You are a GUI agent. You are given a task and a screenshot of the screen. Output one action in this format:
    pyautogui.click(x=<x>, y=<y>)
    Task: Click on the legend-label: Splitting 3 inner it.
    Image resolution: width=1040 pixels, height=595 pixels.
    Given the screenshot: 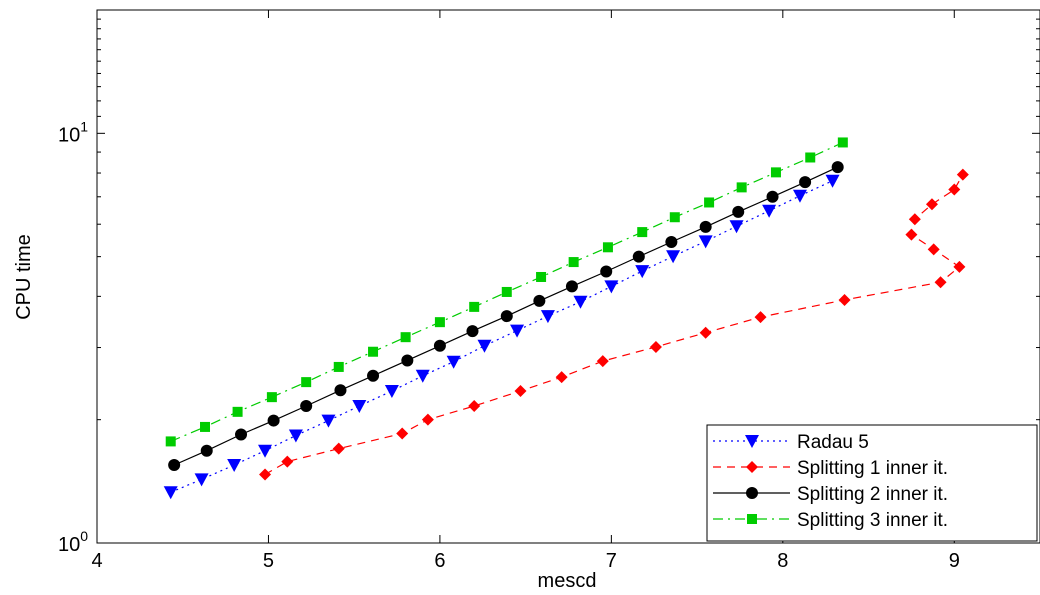 What is the action you would take?
    pyautogui.click(x=872, y=520)
    